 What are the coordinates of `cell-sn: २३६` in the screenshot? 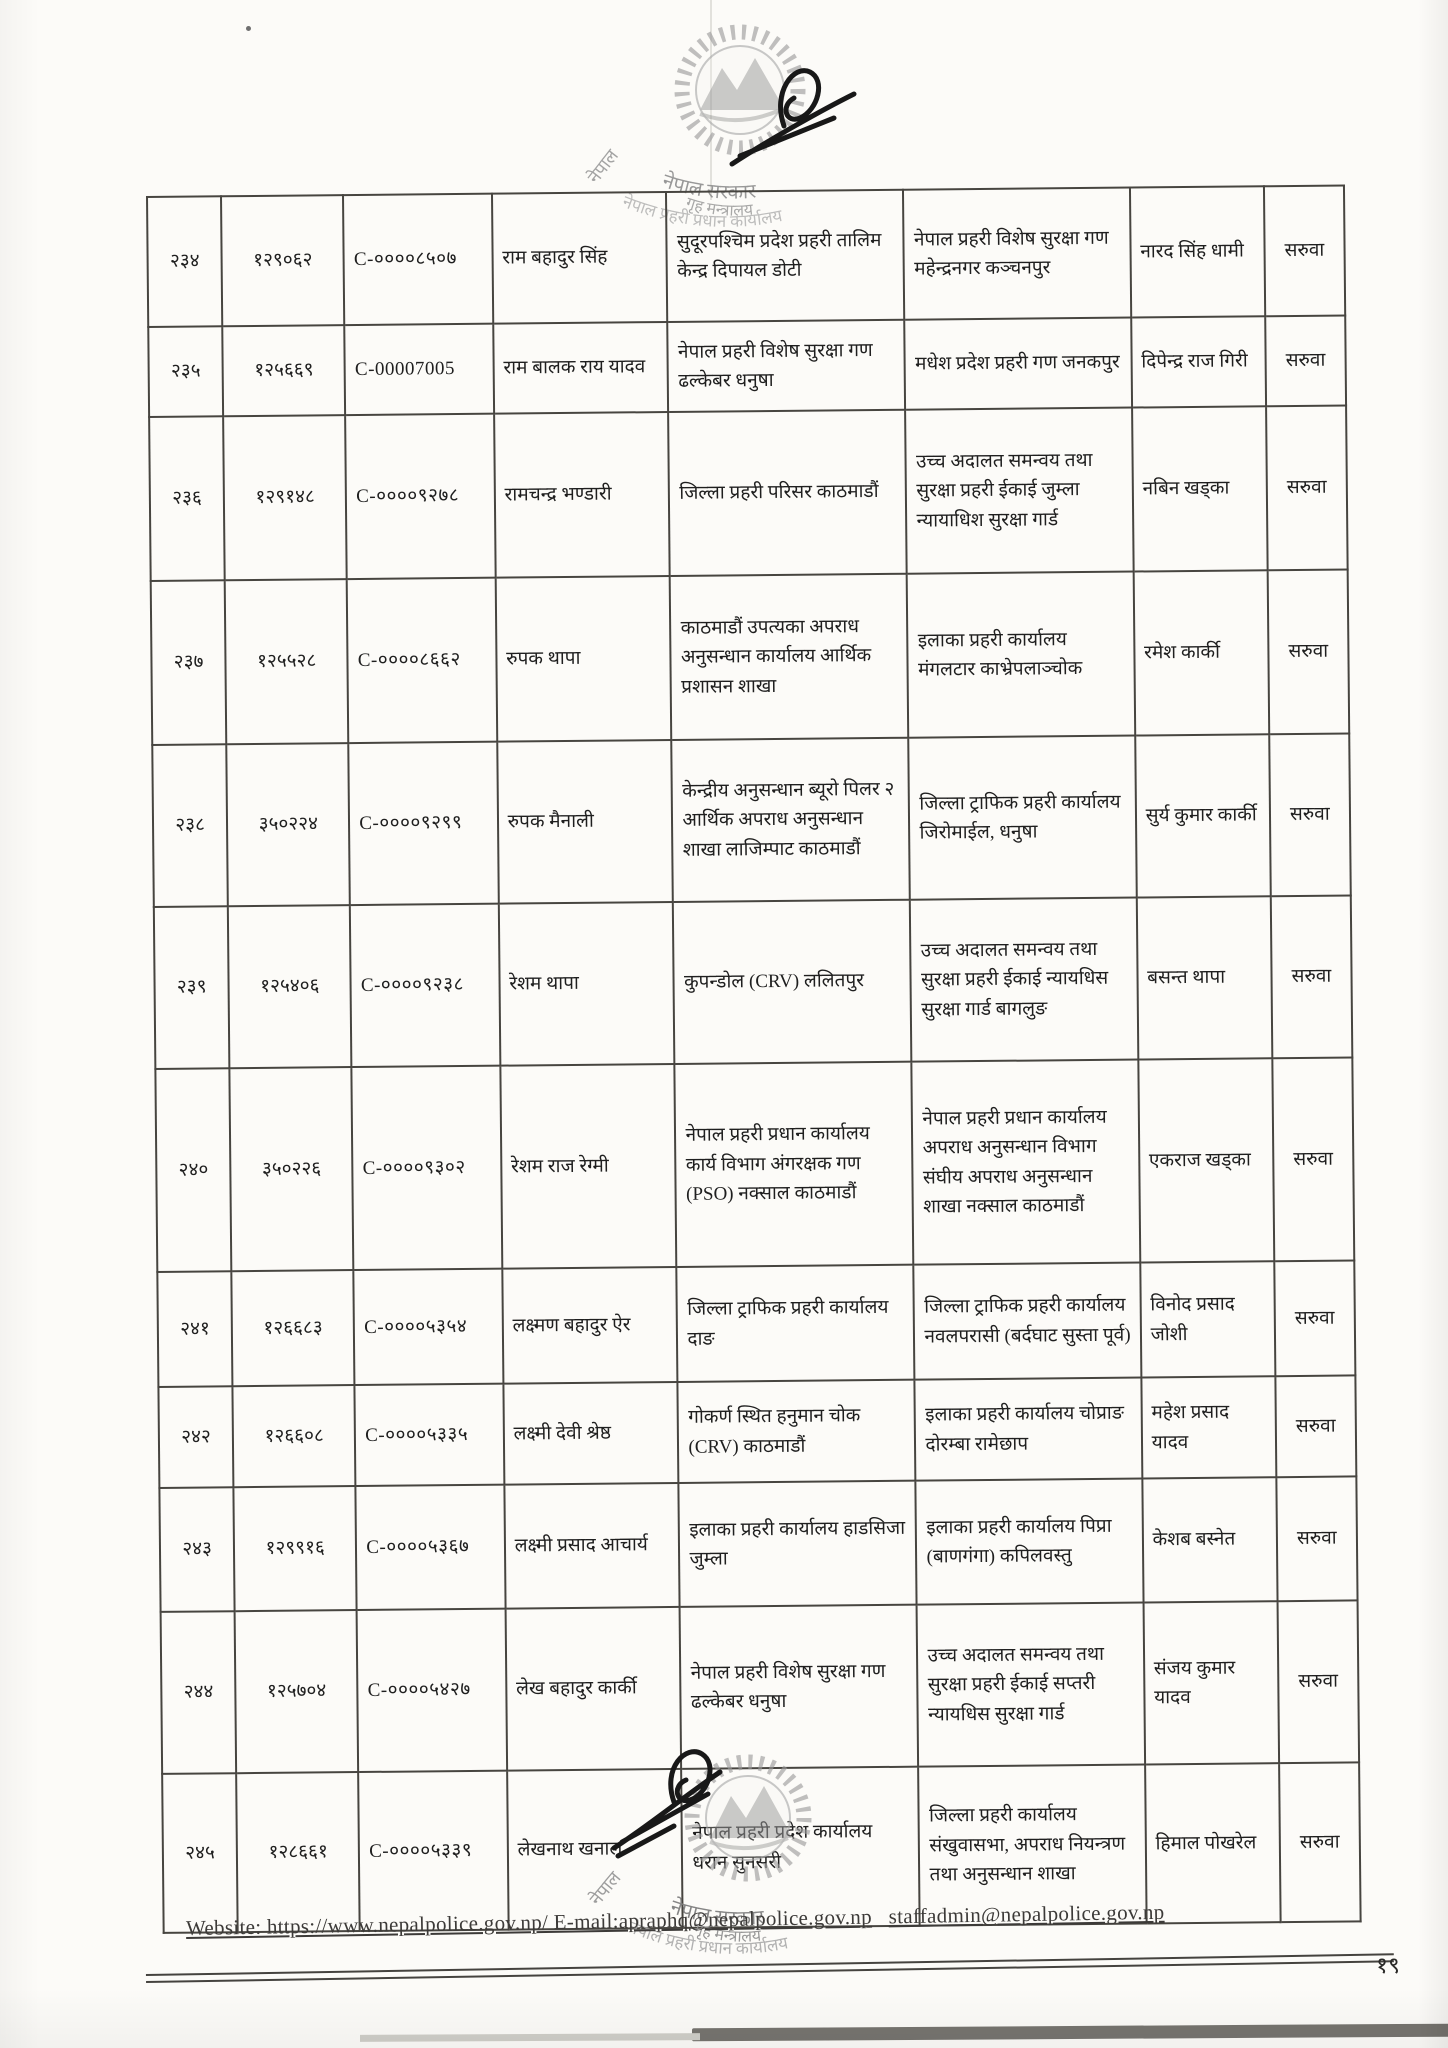 It's located at (187, 498).